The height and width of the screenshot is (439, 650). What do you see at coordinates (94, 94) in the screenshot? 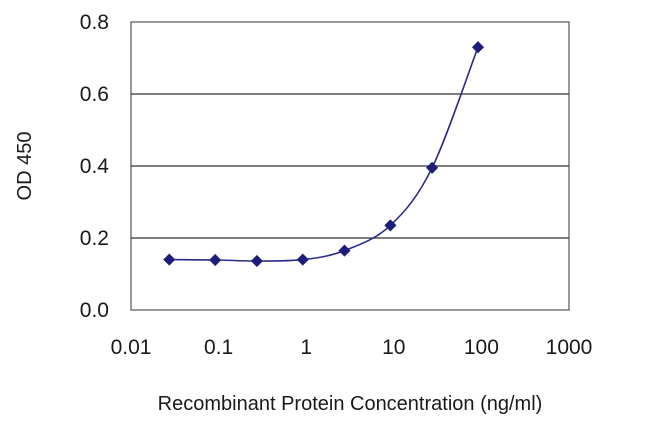
I see `y-tick-label: 0.6` at bounding box center [94, 94].